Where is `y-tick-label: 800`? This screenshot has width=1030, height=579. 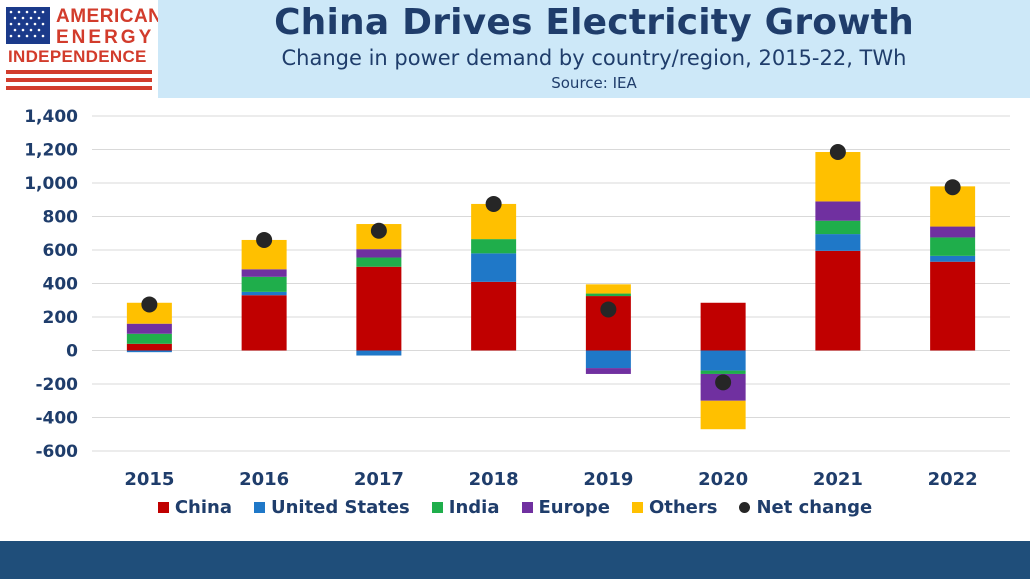 y-tick-label: 800 is located at coordinates (61, 218).